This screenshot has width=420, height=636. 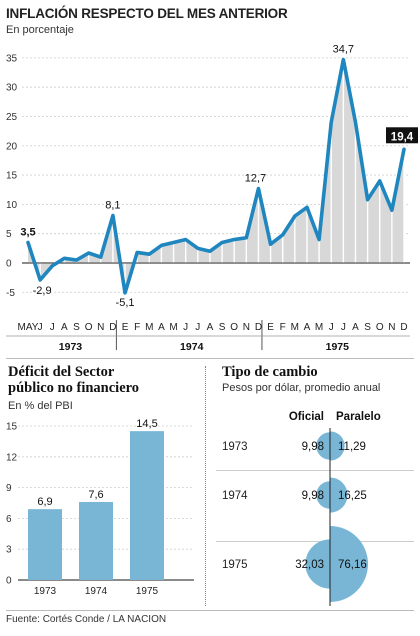 I want to click on bar-value-label: 7,6, so click(x=95, y=495).